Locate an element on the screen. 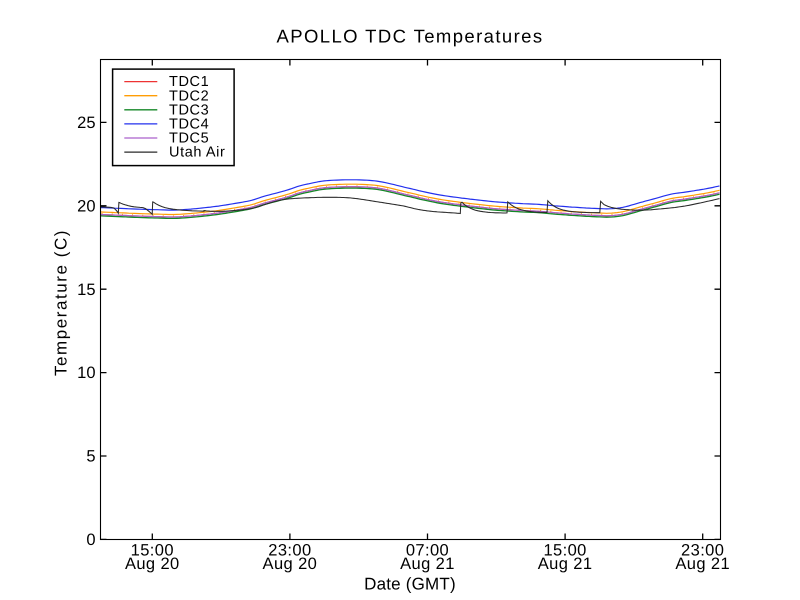 The width and height of the screenshot is (800, 600). svg-text: TDC4 is located at coordinates (189, 125).